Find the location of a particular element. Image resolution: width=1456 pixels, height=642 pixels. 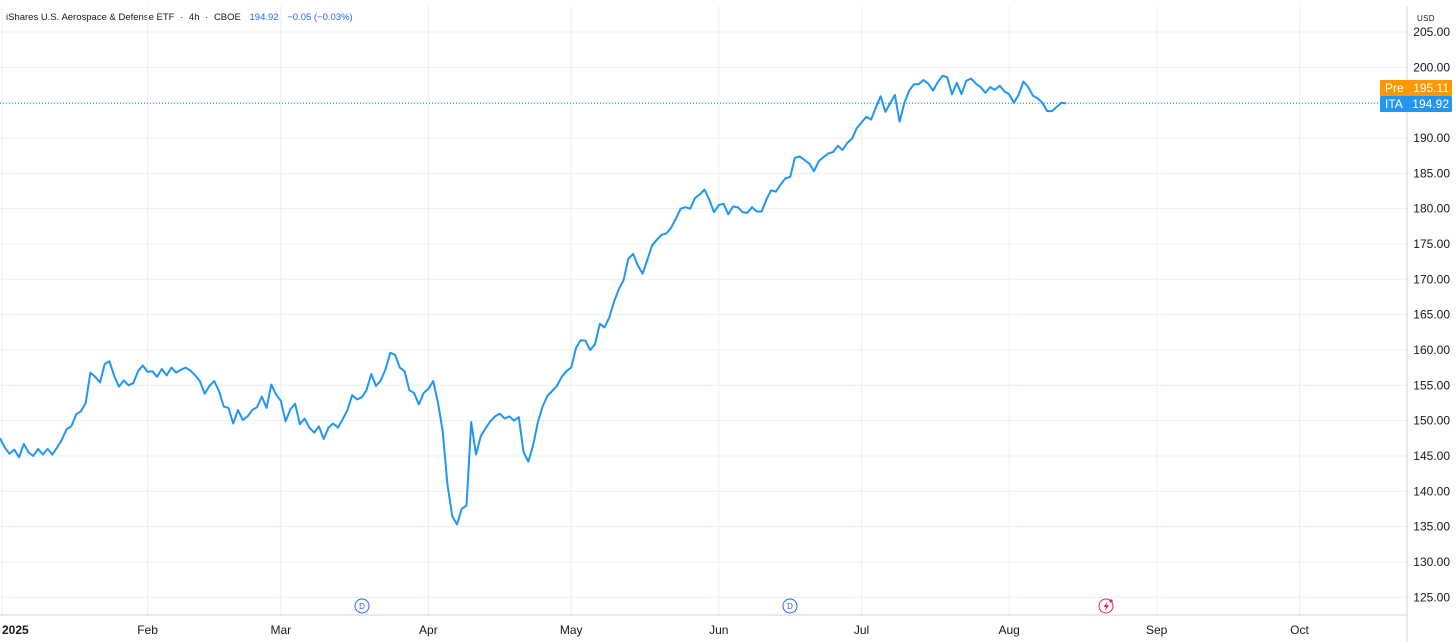

pre-tag-label: Pre is located at coordinates (1394, 88).